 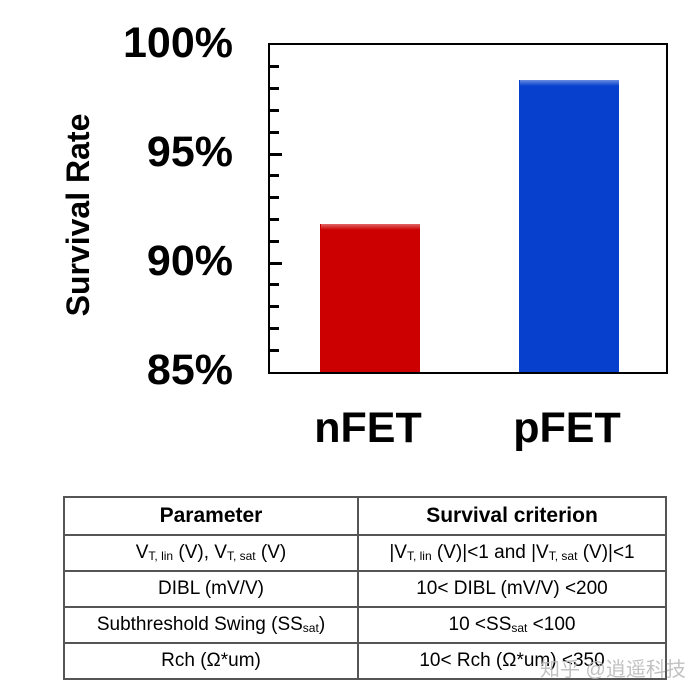 What do you see at coordinates (613, 670) in the screenshot?
I see `watermark: 知乎 @逍遥科技` at bounding box center [613, 670].